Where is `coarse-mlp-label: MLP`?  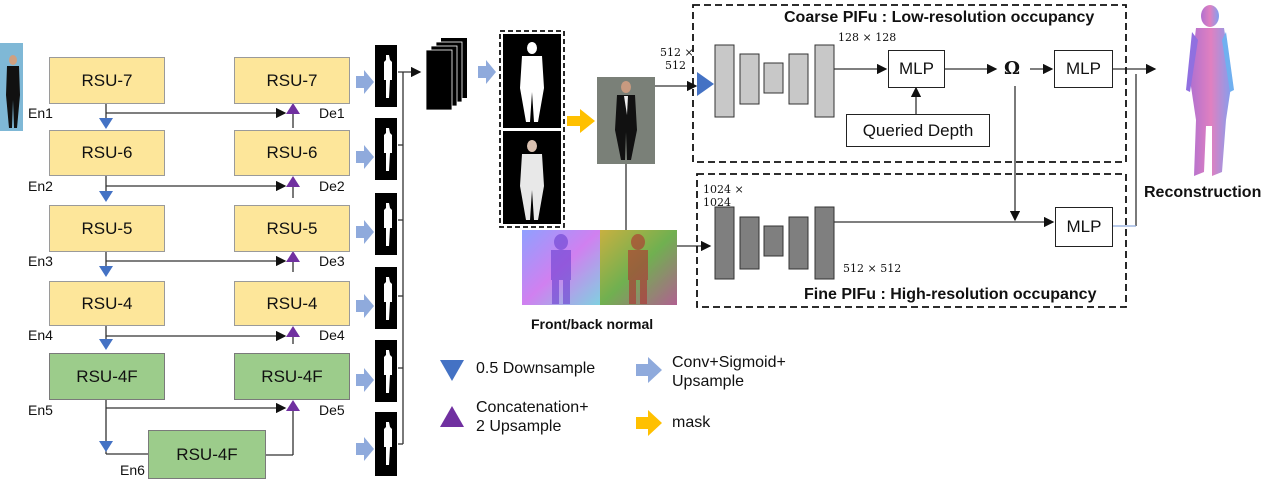 coarse-mlp-label: MLP is located at coordinates (916, 68).